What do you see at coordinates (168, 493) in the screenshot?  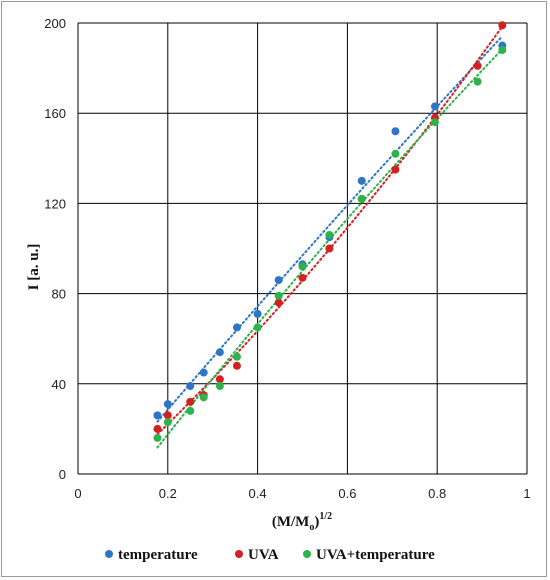 I see `x-tick-label: 0.2` at bounding box center [168, 493].